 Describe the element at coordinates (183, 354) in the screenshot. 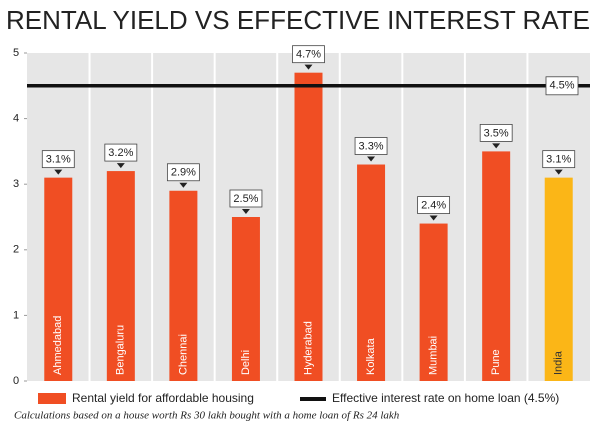

I see `x-tick-label: Chennai` at that location.